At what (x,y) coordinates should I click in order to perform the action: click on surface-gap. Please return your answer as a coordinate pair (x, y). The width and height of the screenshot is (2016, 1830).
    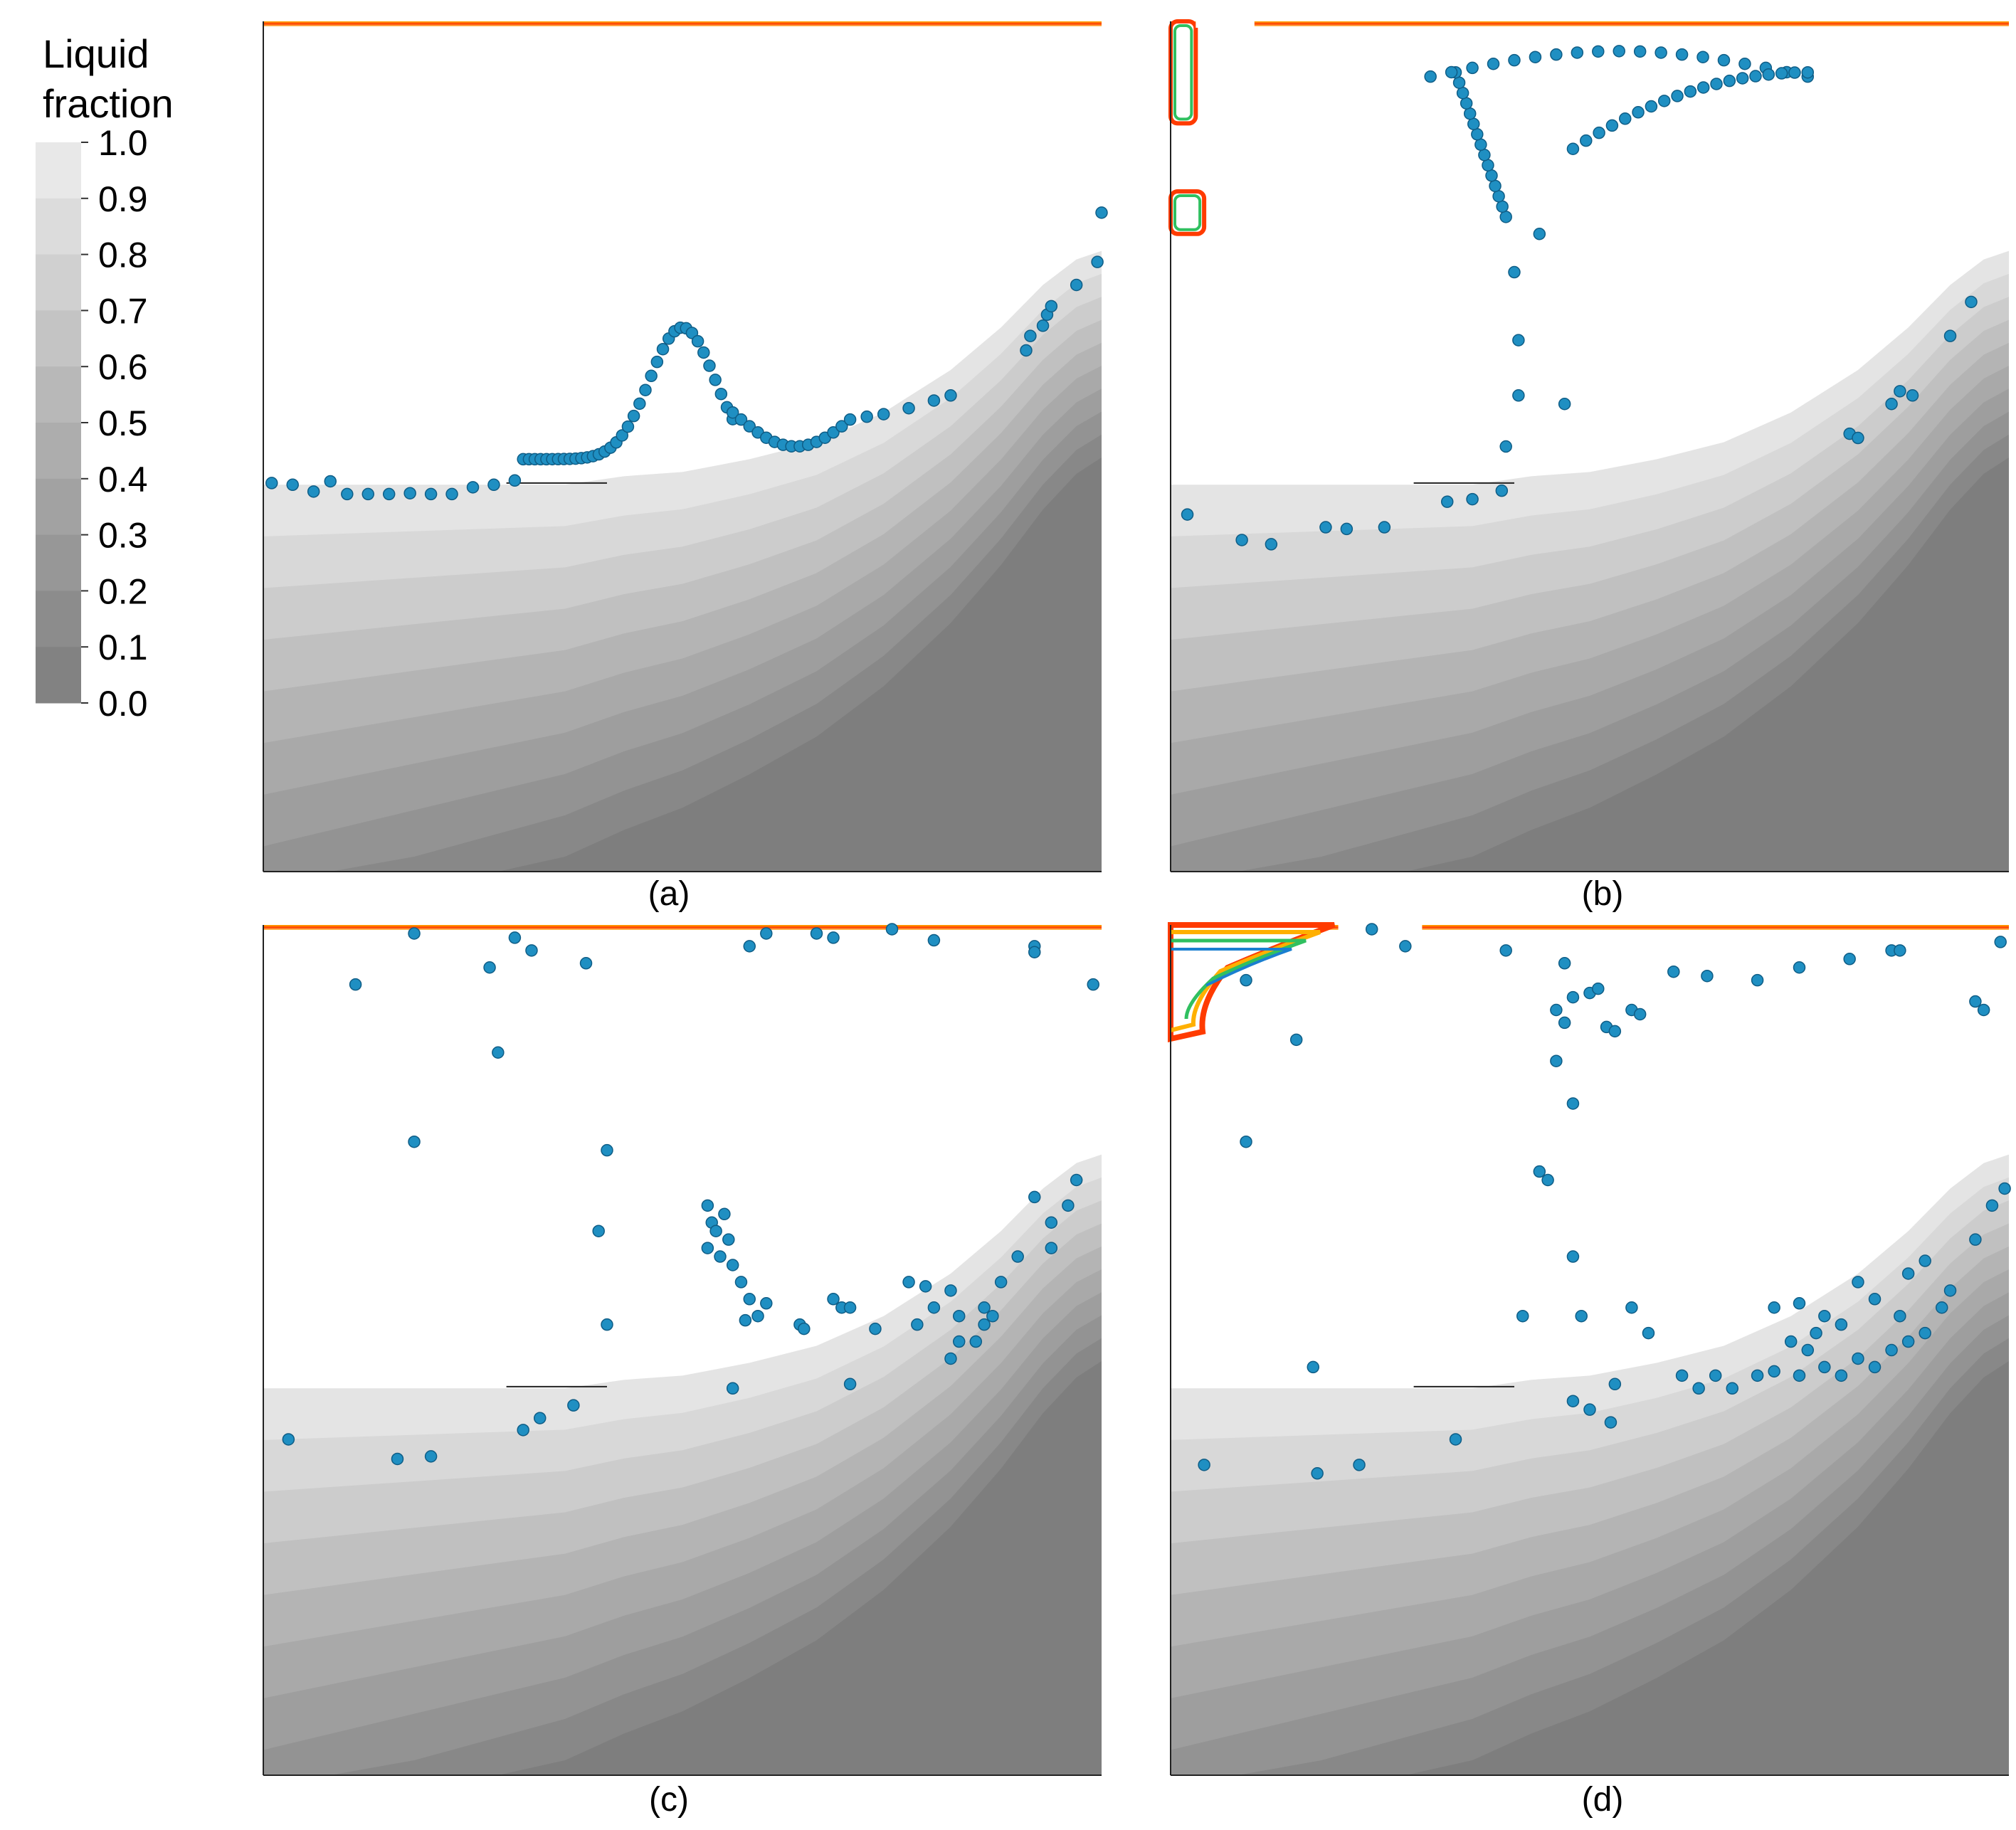
    Looking at the image, I should click on (1380, 928).